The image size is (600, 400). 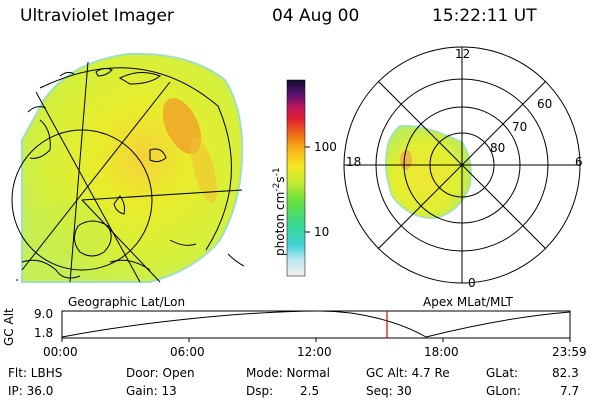 What do you see at coordinates (472, 283) in the screenshot?
I see `mlt-label-0: 0` at bounding box center [472, 283].